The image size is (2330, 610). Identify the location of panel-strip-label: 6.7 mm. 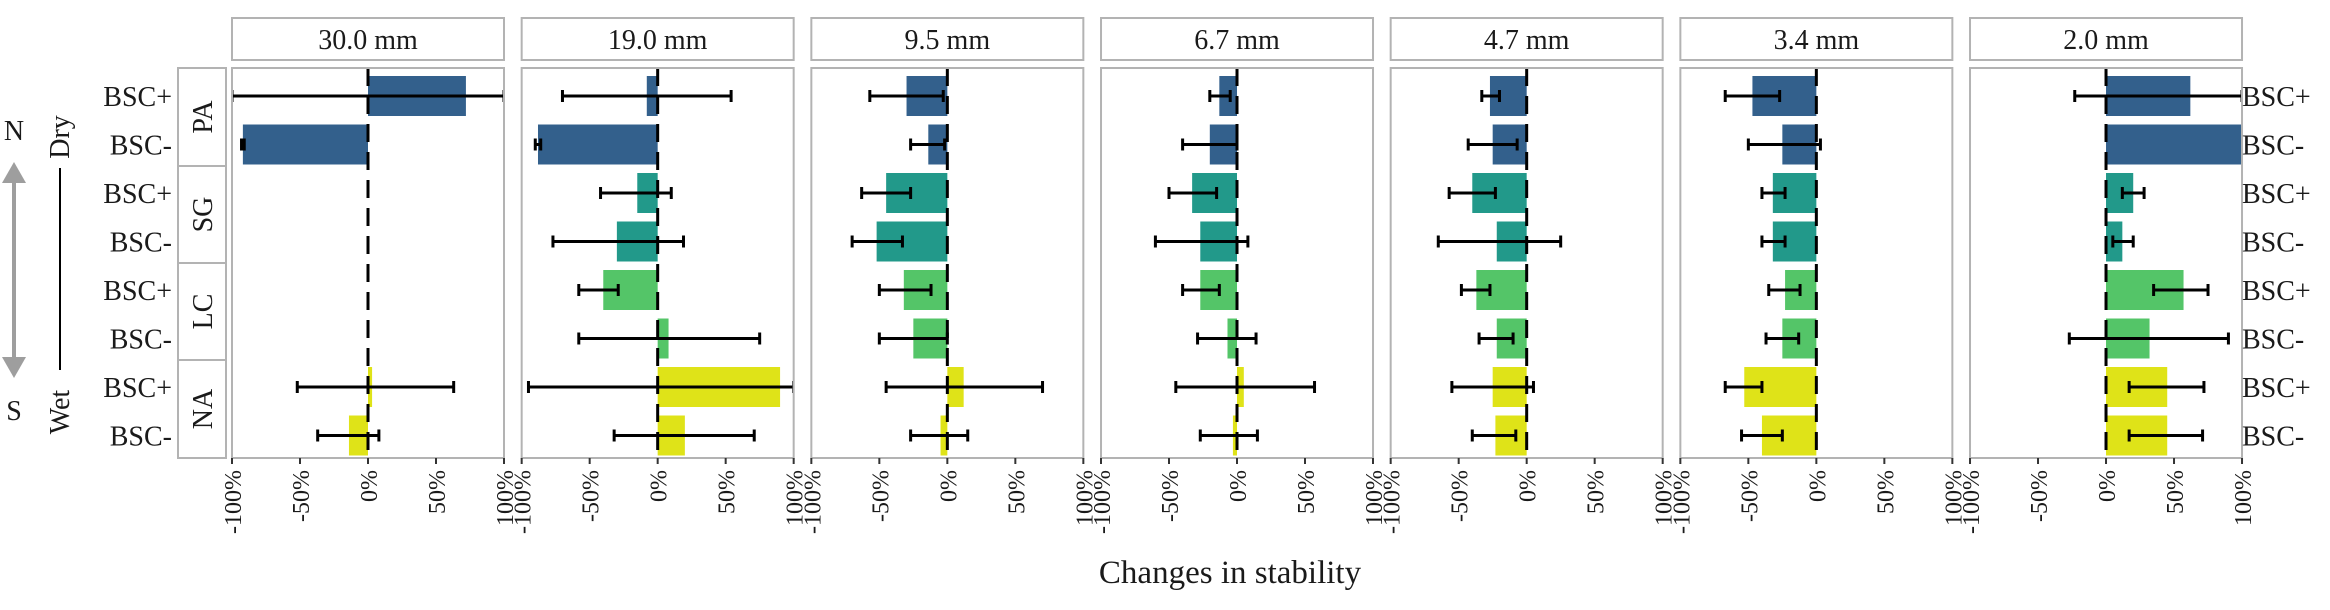
(1237, 40).